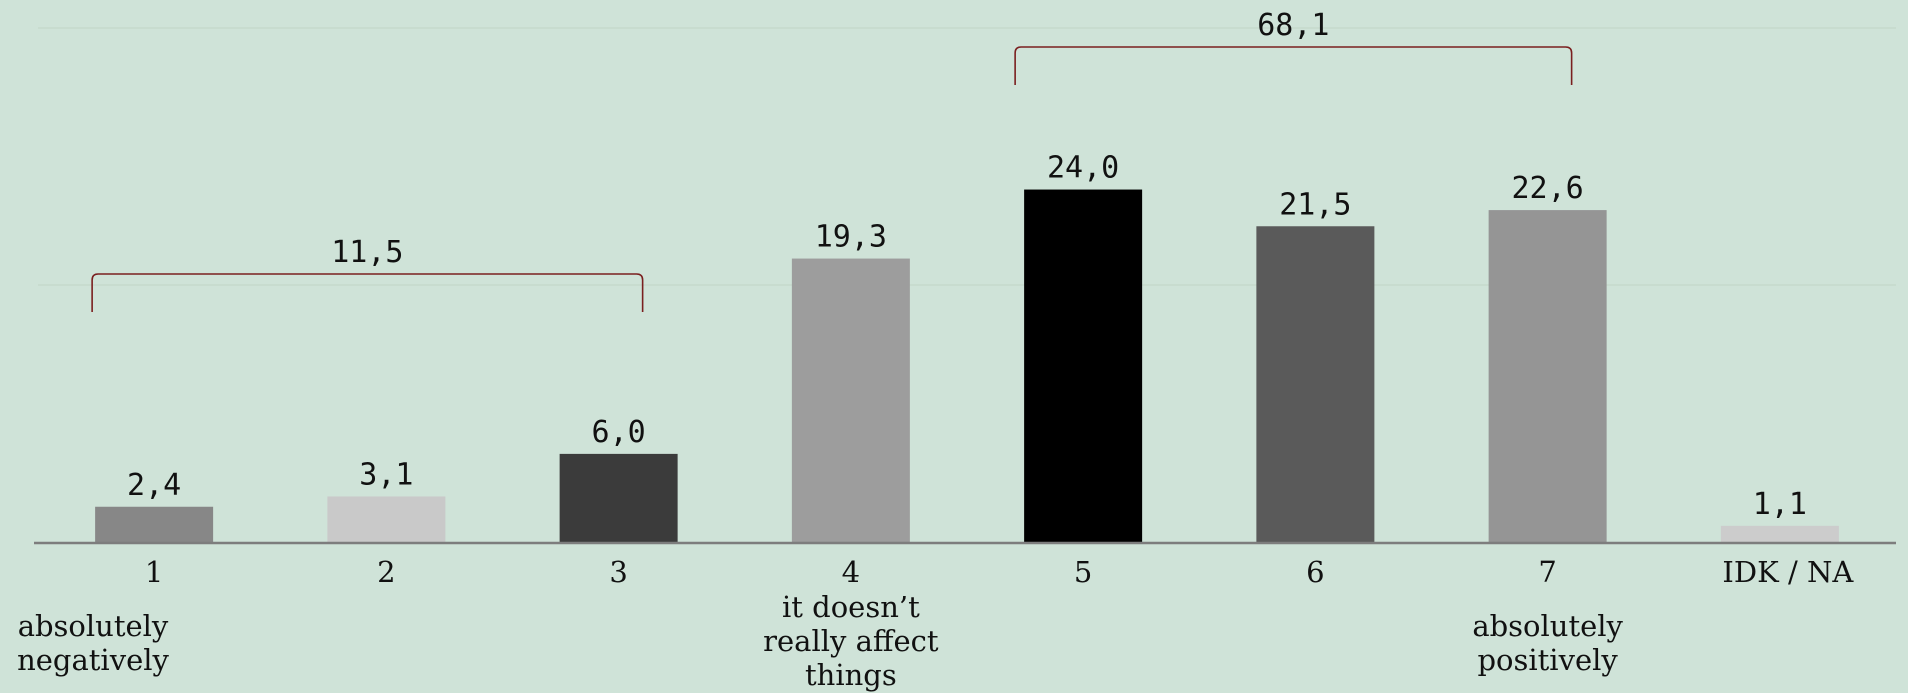  I want to click on bracket-label: 68,1, so click(1293, 25).